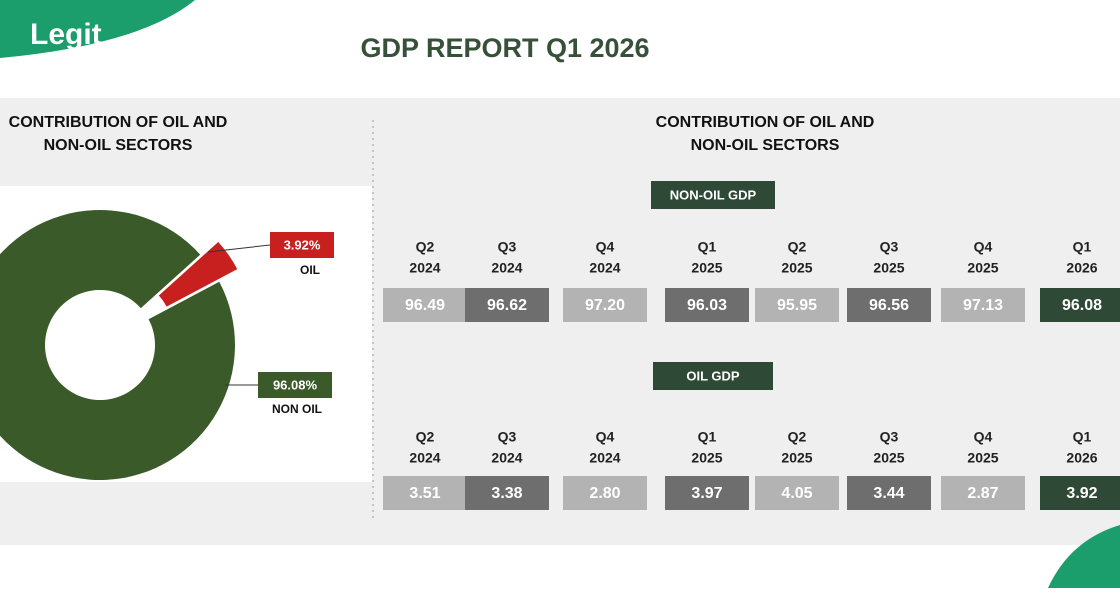  I want to click on value-text: 2.87, so click(982, 493).